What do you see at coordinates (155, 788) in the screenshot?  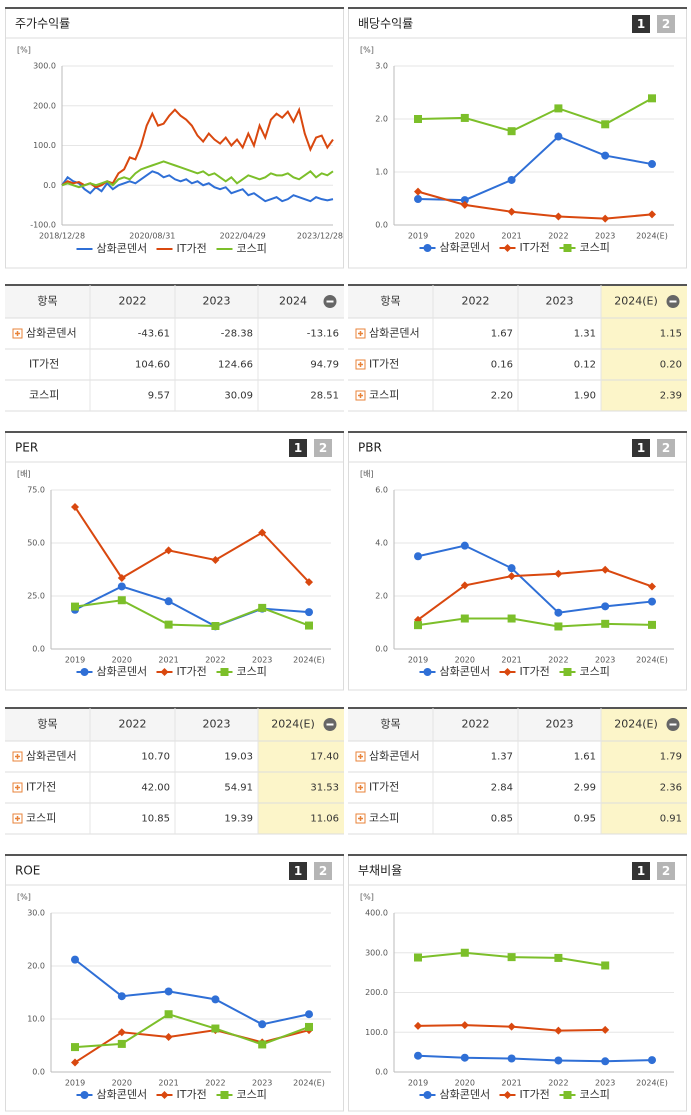 I see `table-cell: 42.00` at bounding box center [155, 788].